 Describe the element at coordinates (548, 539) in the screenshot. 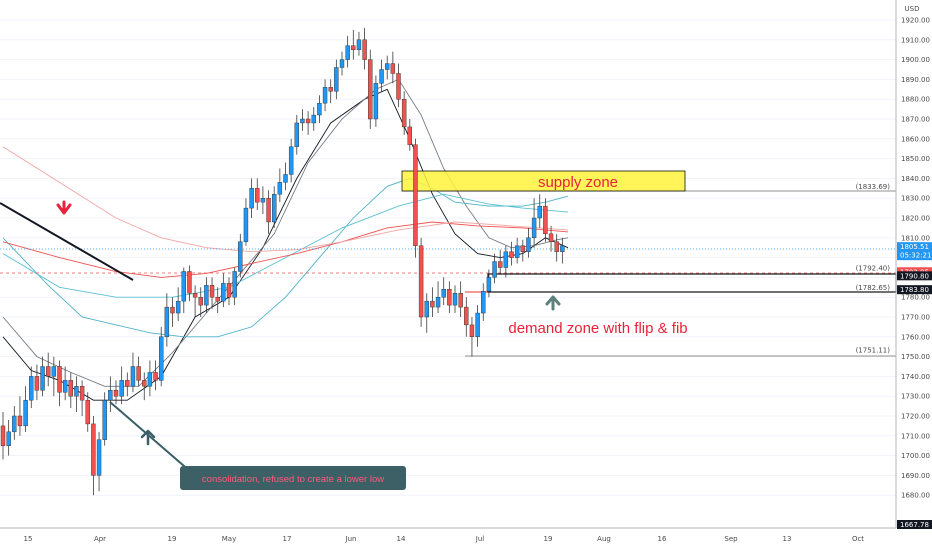

I see `x-tick-label: 19` at that location.